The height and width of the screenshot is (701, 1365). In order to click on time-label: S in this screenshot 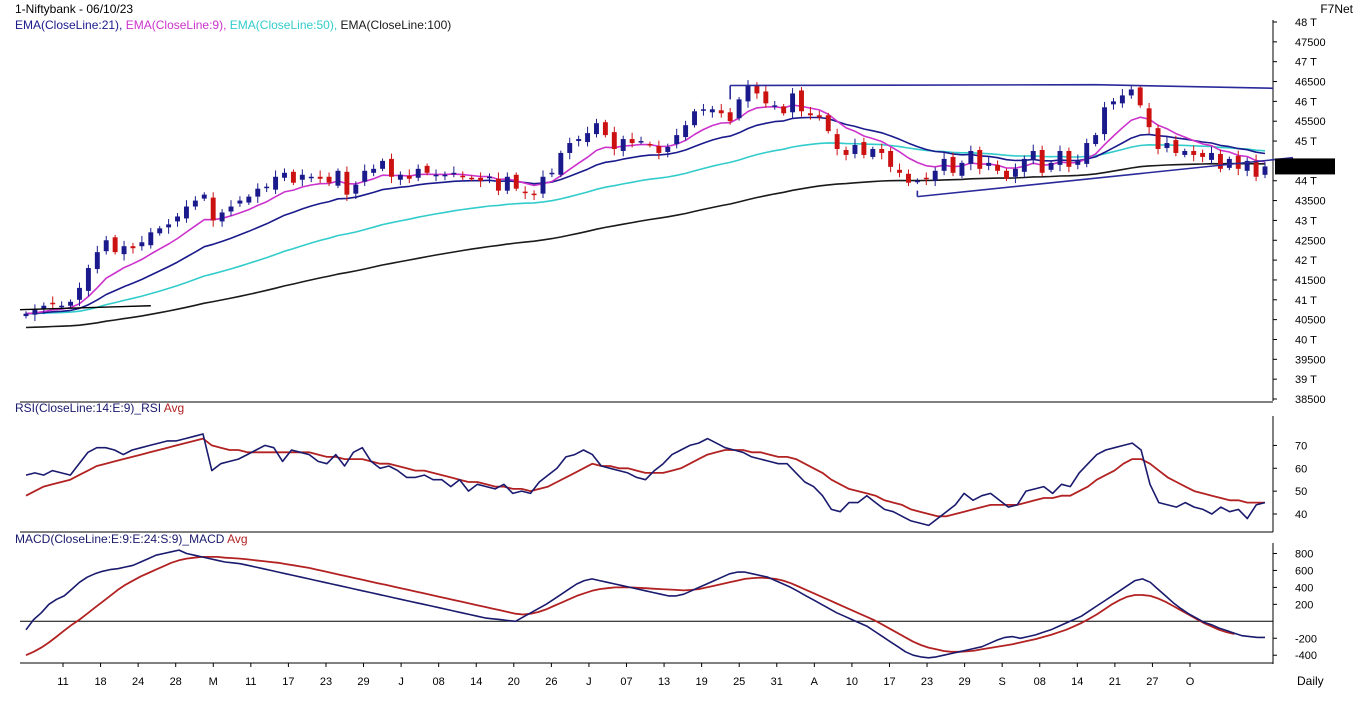, I will do `click(1001, 682)`.